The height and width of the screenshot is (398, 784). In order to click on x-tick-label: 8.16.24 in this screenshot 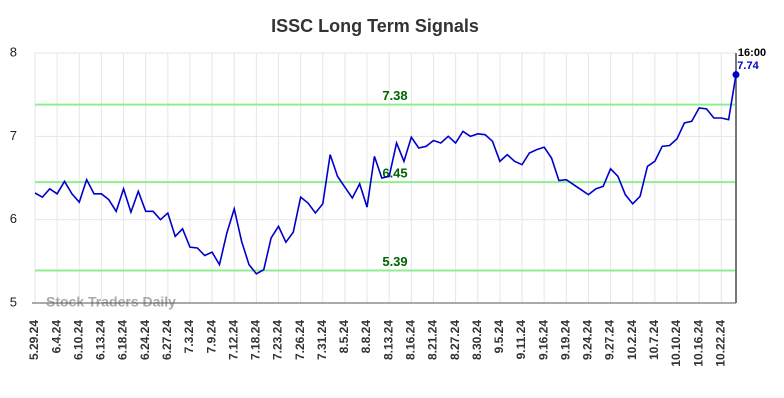, I will do `click(410, 340)`.